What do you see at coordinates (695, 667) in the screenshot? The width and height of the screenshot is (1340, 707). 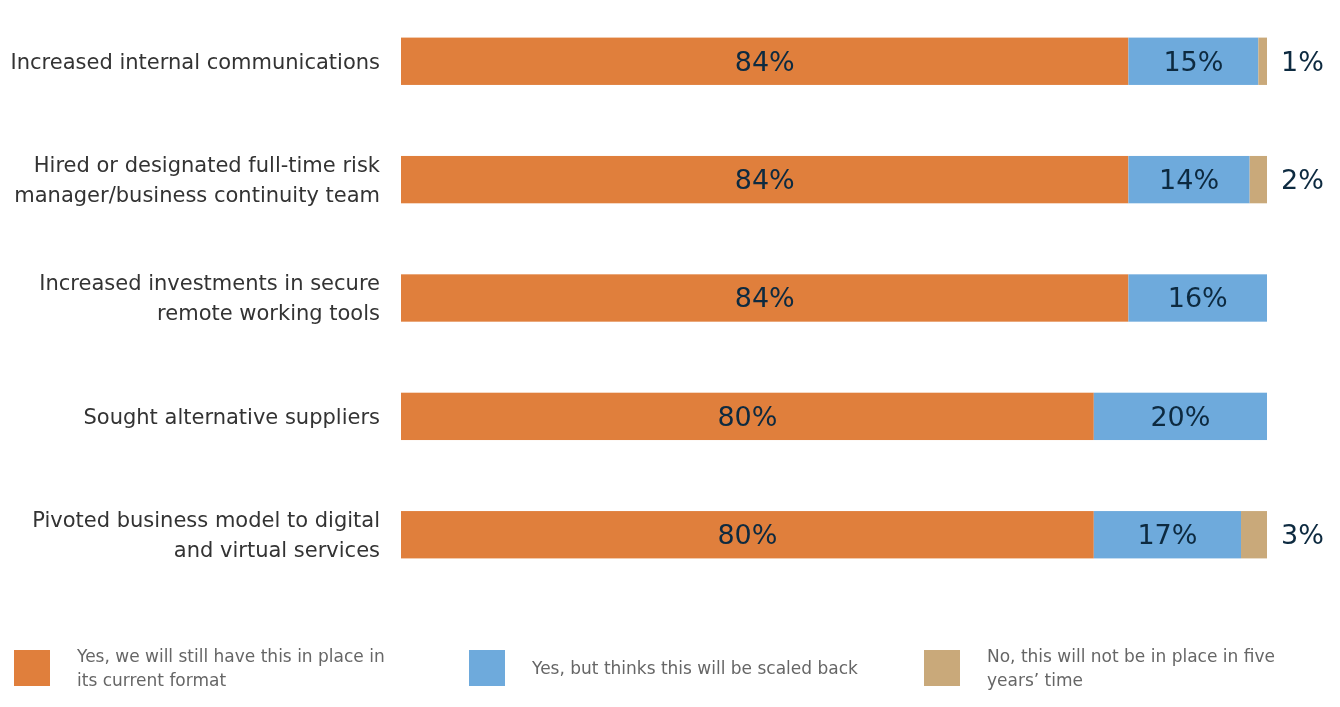 I see `legend-label: Yes, but thinks this will be scaled back` at bounding box center [695, 667].